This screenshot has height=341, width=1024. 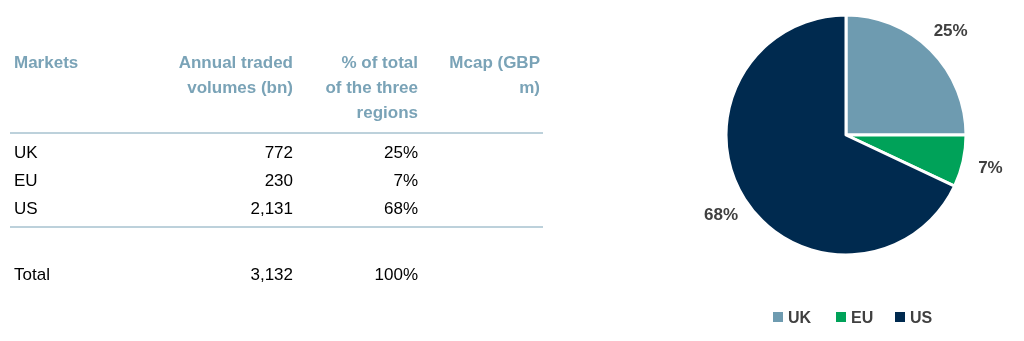 What do you see at coordinates (800, 317) in the screenshot?
I see `legend-label: UK` at bounding box center [800, 317].